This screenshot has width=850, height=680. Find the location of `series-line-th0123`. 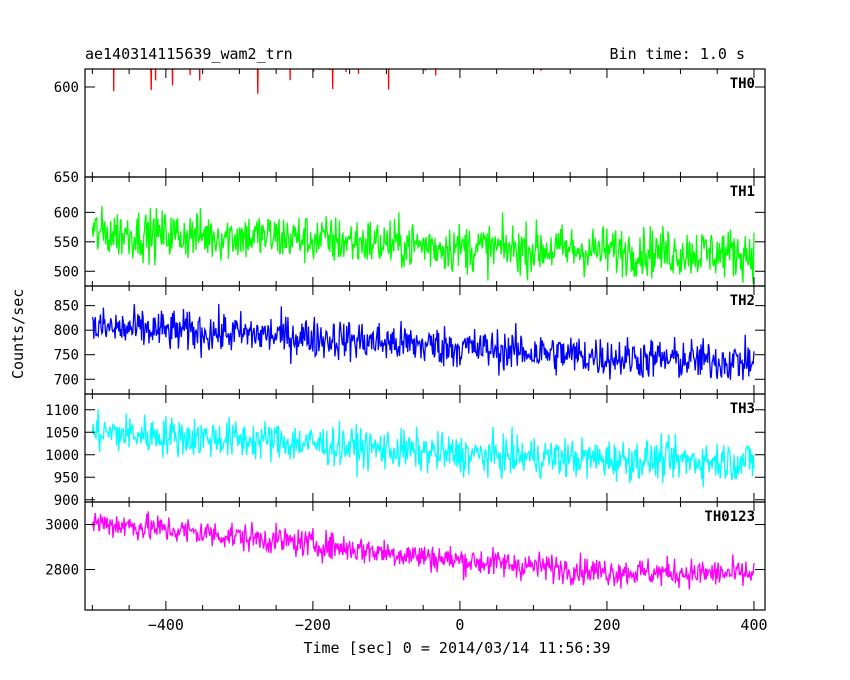

series-line-th0123 is located at coordinates (423, 550).